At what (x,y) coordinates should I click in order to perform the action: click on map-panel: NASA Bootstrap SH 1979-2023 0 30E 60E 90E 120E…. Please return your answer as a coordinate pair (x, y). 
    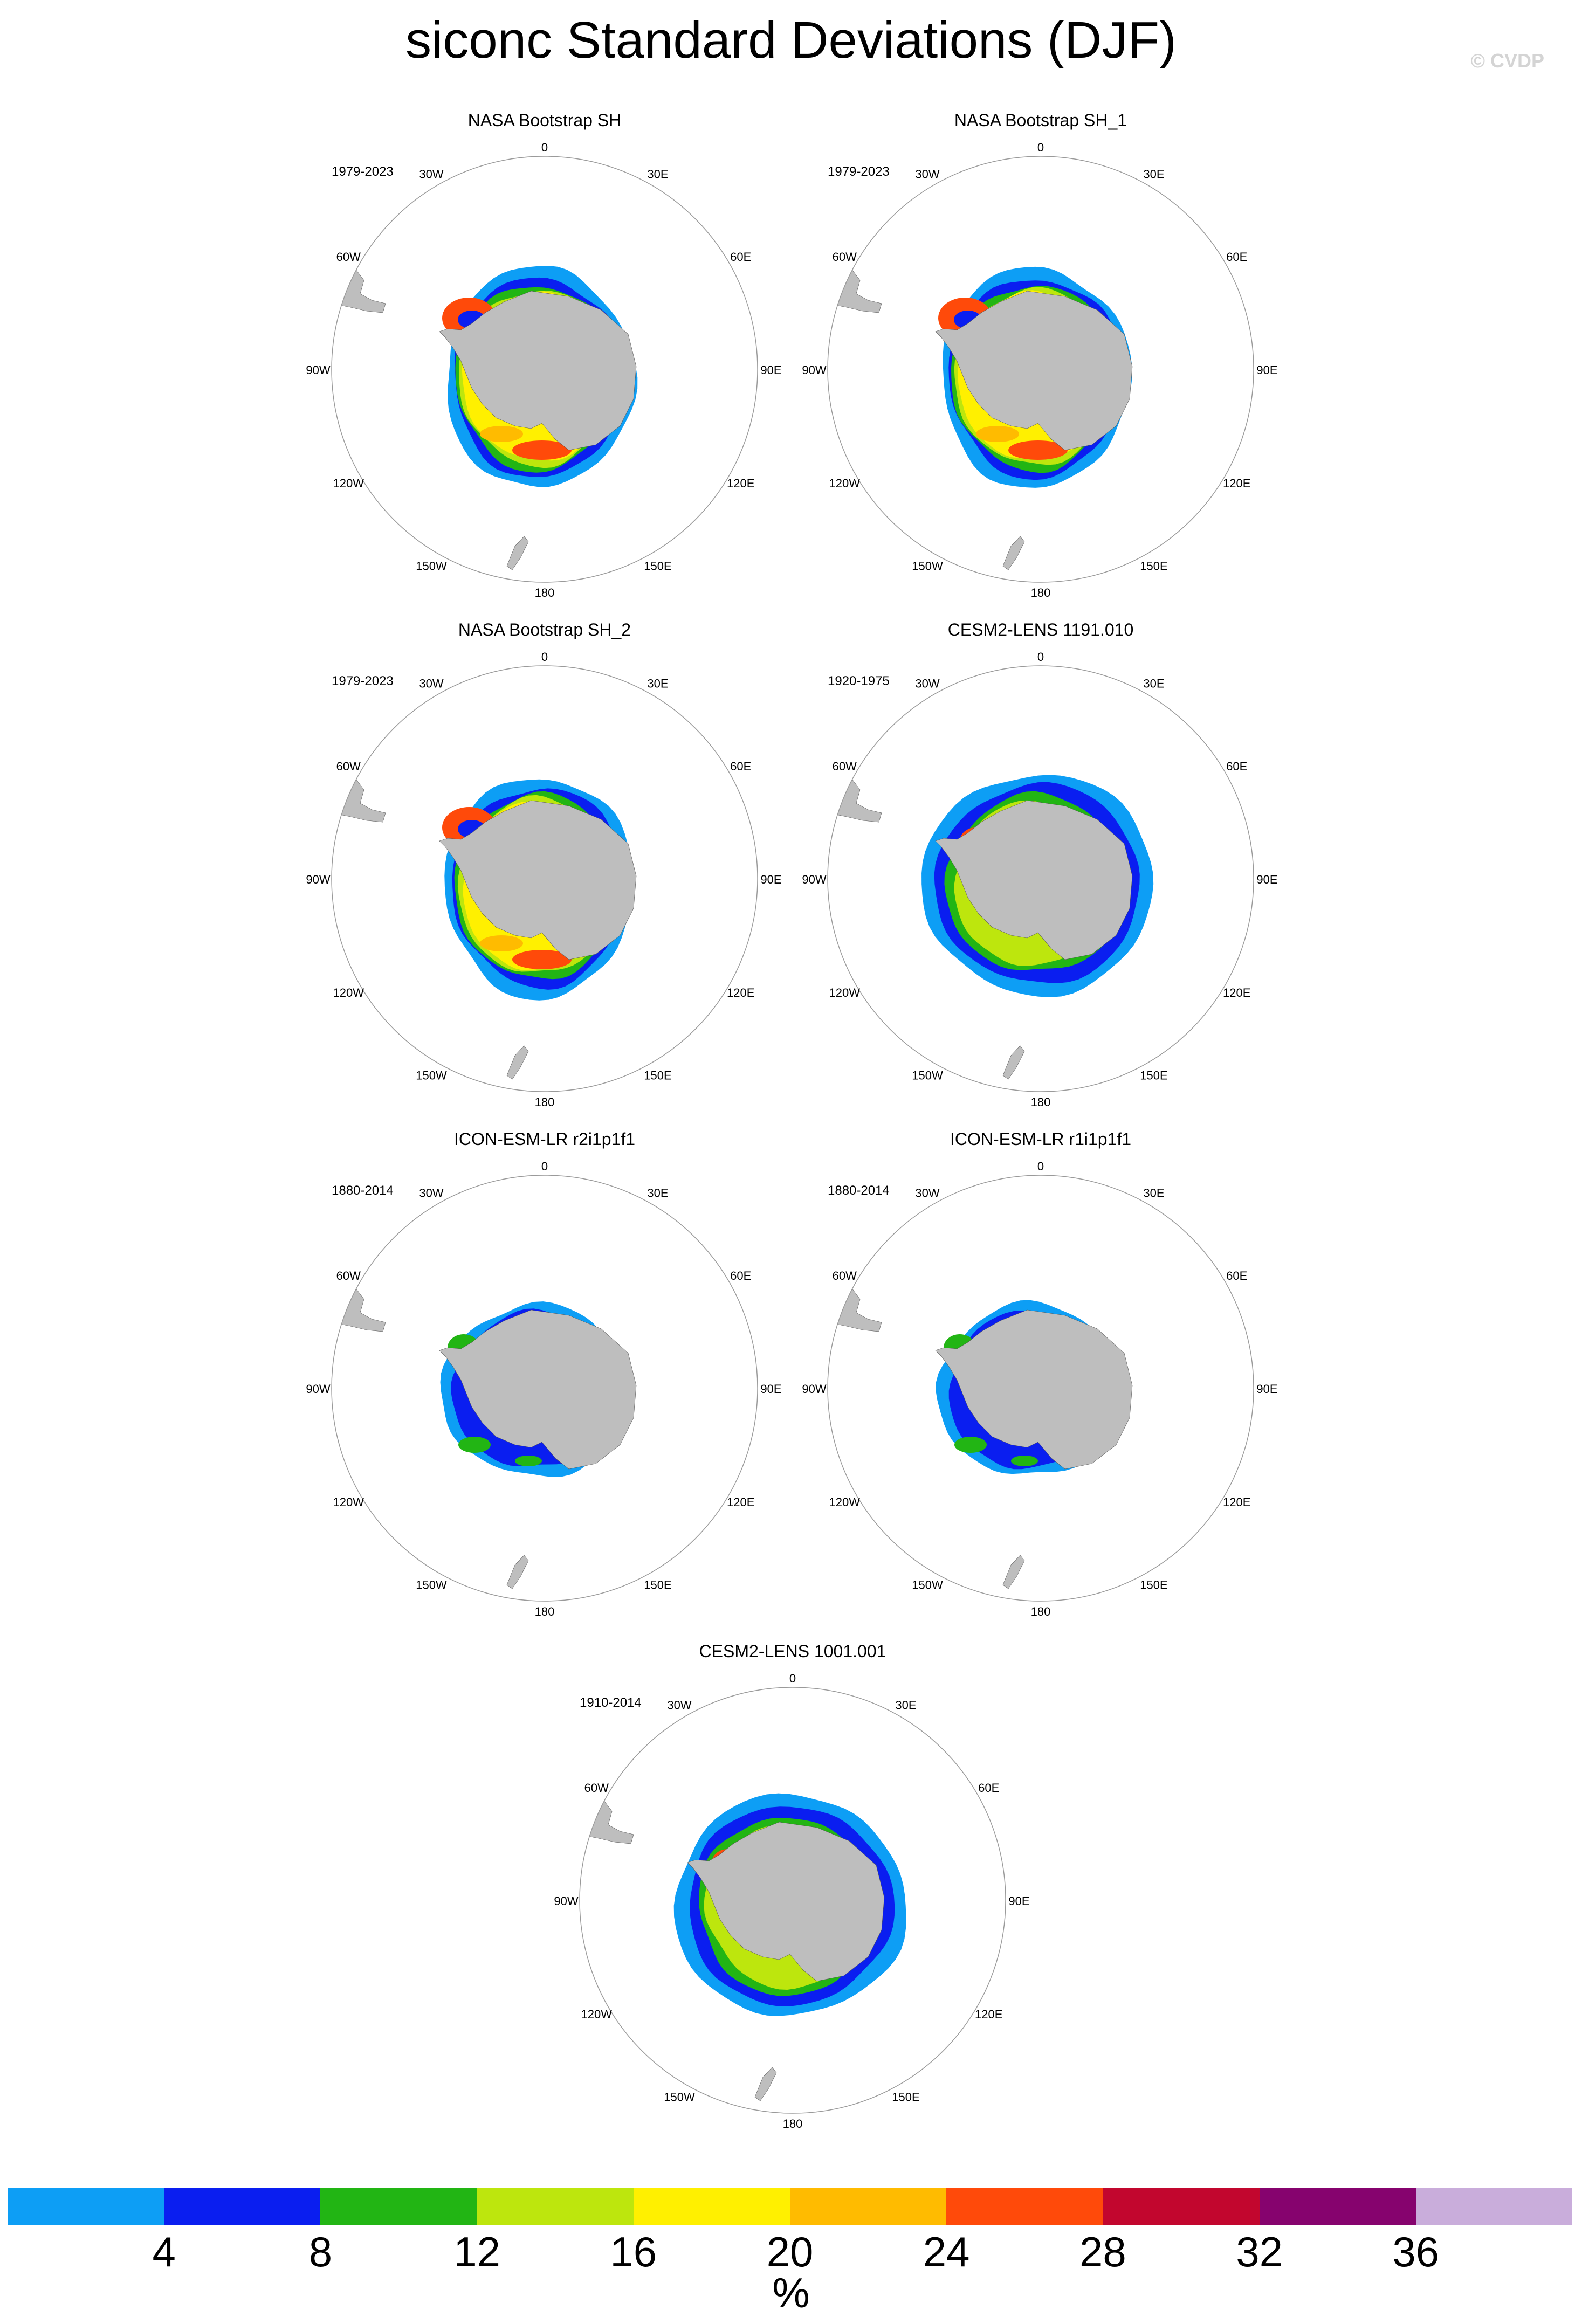
    Looking at the image, I should click on (544, 361).